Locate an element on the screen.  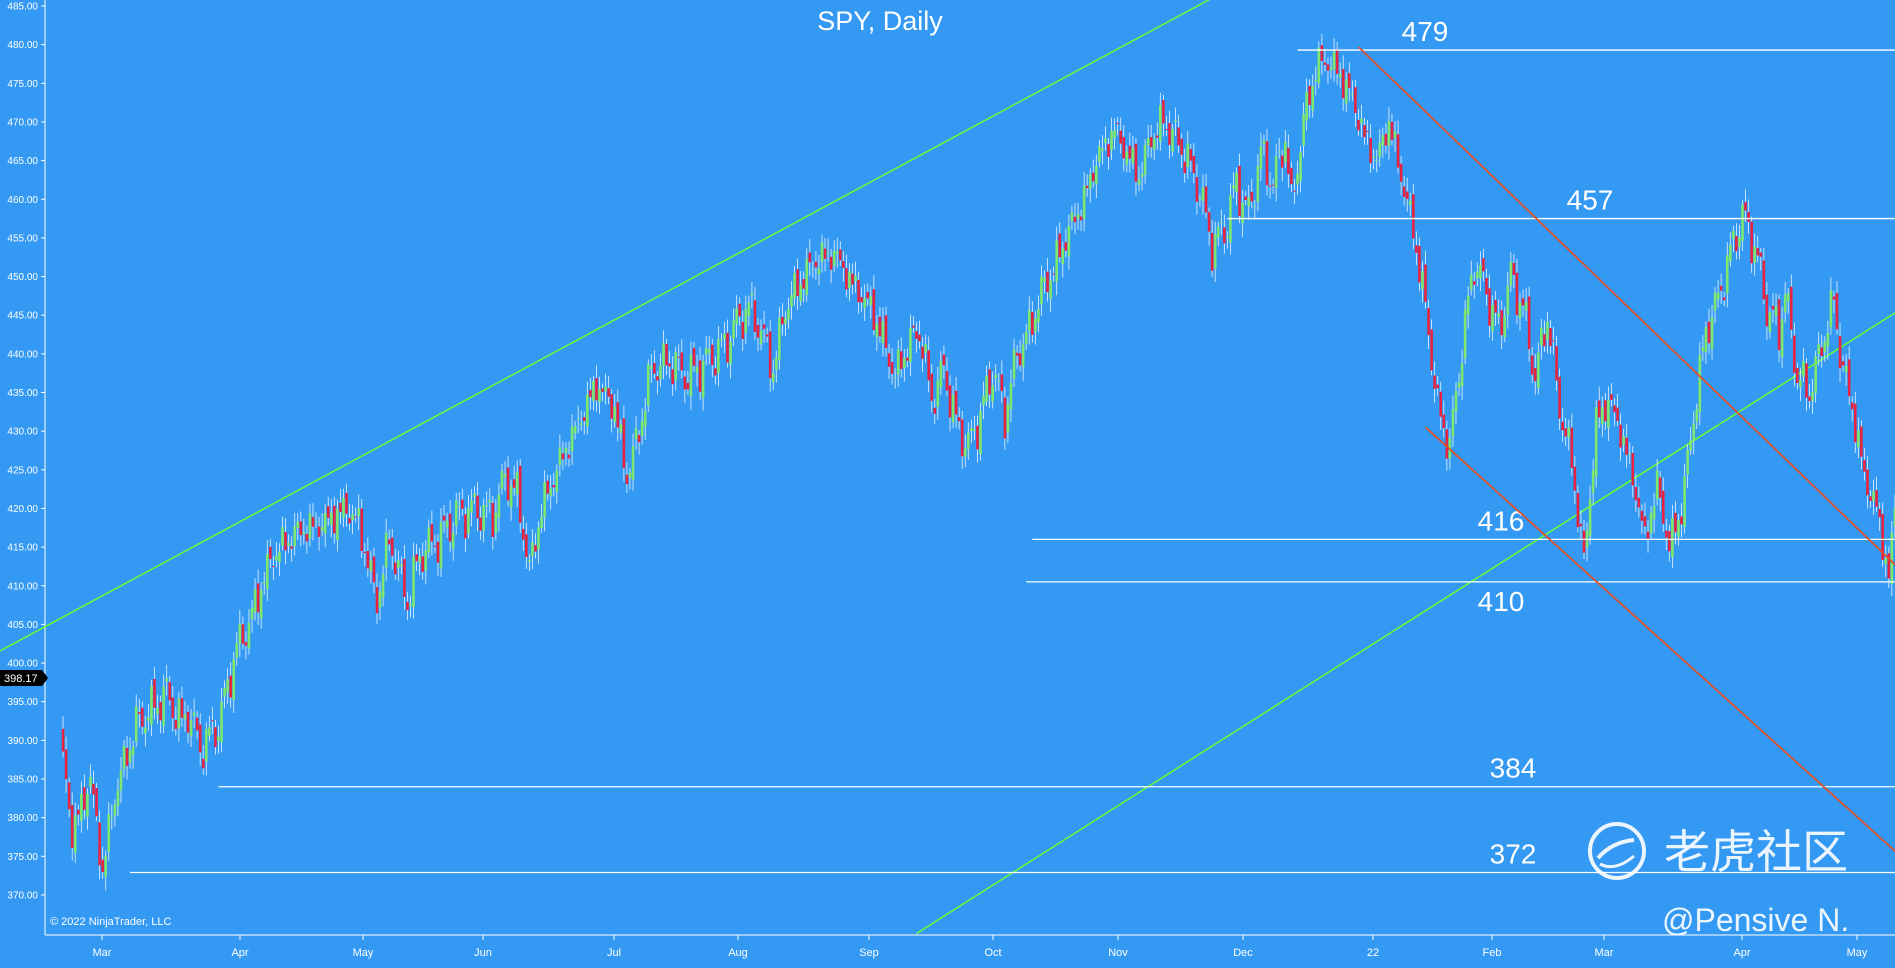
y-tick-label: 435.00 is located at coordinates (22, 393).